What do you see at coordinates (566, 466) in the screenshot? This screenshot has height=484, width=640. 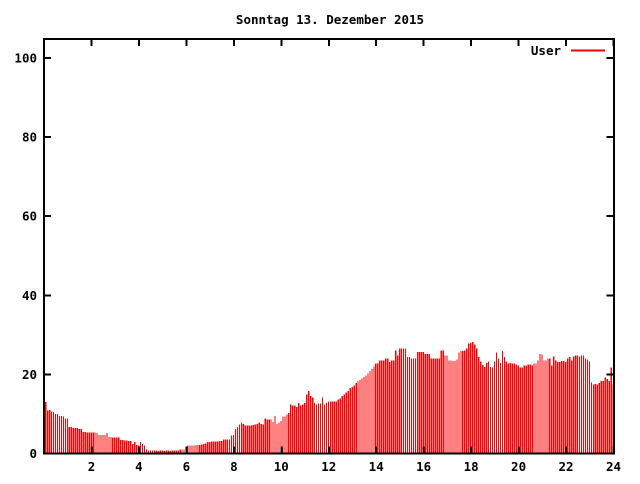 I see `svg-text: 22` at bounding box center [566, 466].